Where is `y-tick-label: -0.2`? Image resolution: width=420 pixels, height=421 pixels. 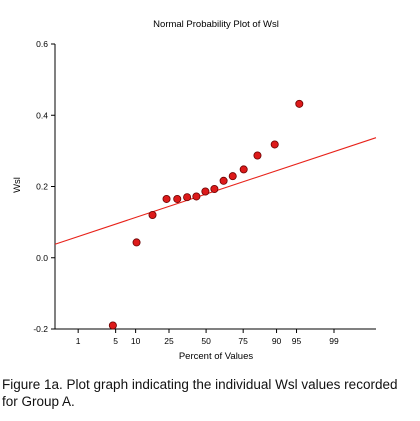
y-tick-label: -0.2 is located at coordinates (40, 329).